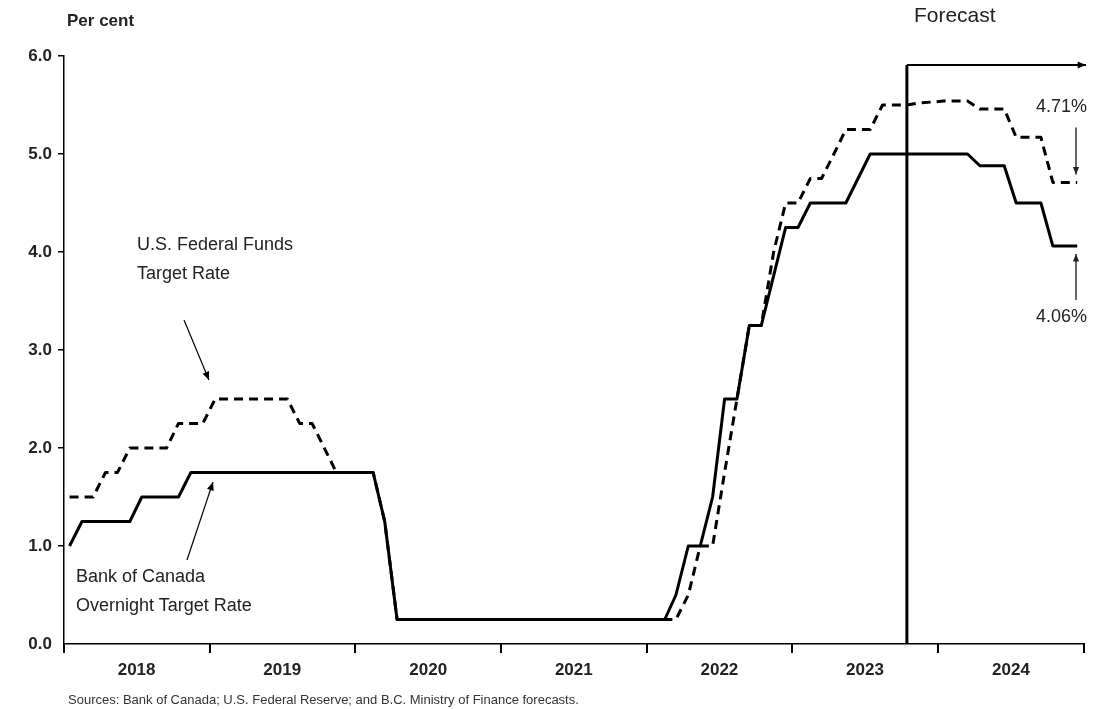 The width and height of the screenshot is (1100, 709). Describe the element at coordinates (1011, 669) in the screenshot. I see `x-tick-label: 2024` at that location.